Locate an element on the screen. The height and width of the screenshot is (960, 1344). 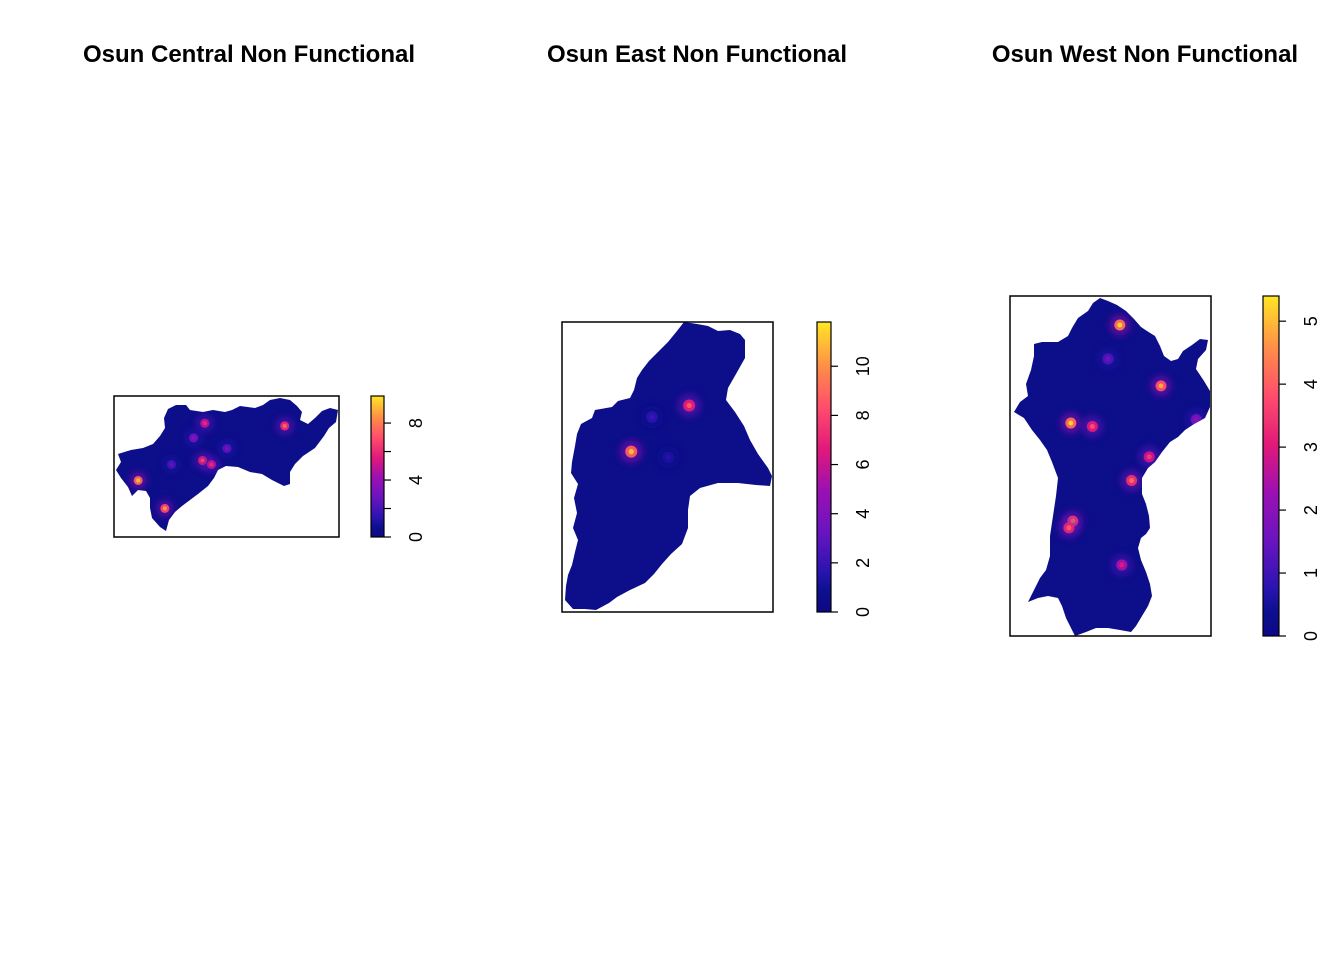
legend-ticks: 0 4 8 is located at coordinates (405, 480).